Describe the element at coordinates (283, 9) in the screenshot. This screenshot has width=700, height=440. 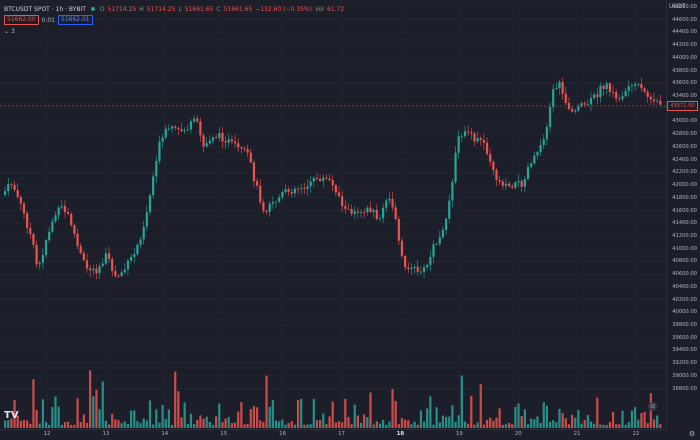
I see `change-value: −152.60 (−0.35%)` at that location.